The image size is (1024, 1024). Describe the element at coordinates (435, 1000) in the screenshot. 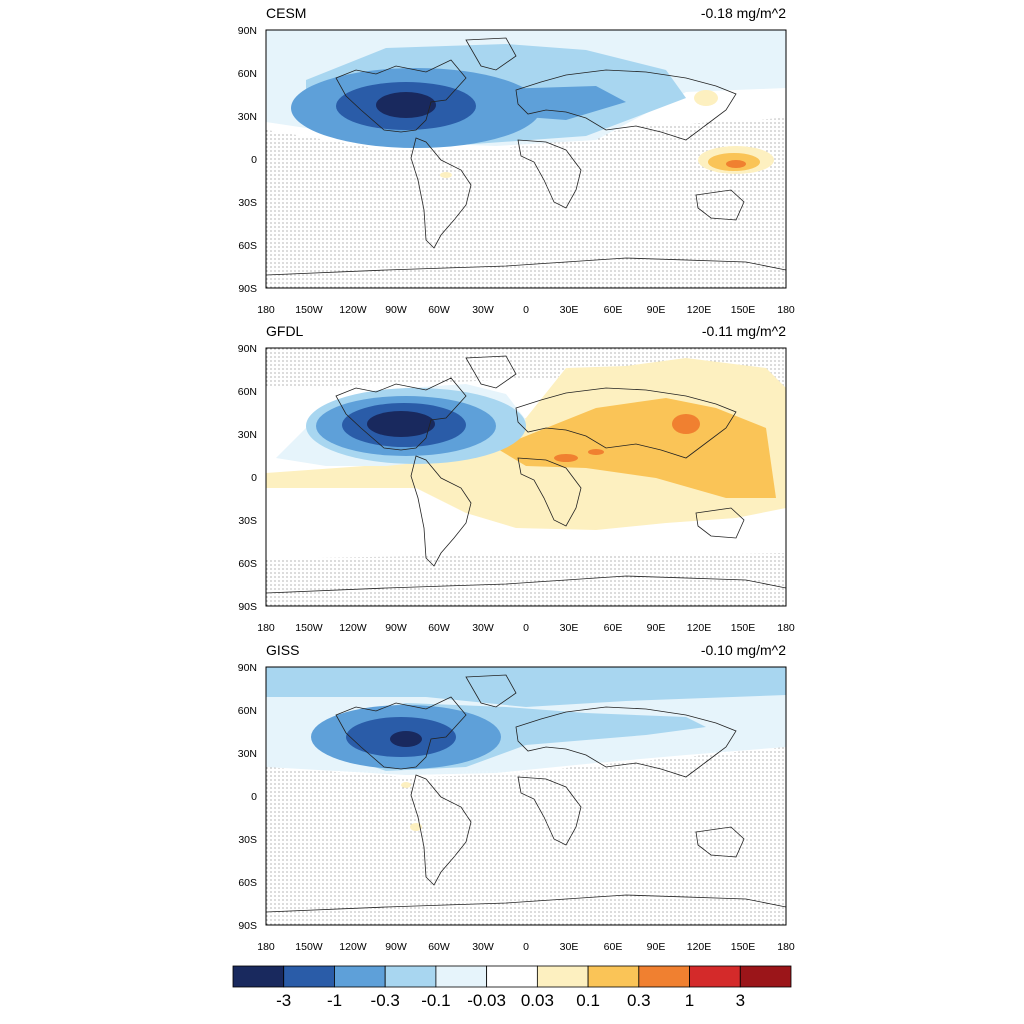

I see `colorbar-label: -0.1` at that location.